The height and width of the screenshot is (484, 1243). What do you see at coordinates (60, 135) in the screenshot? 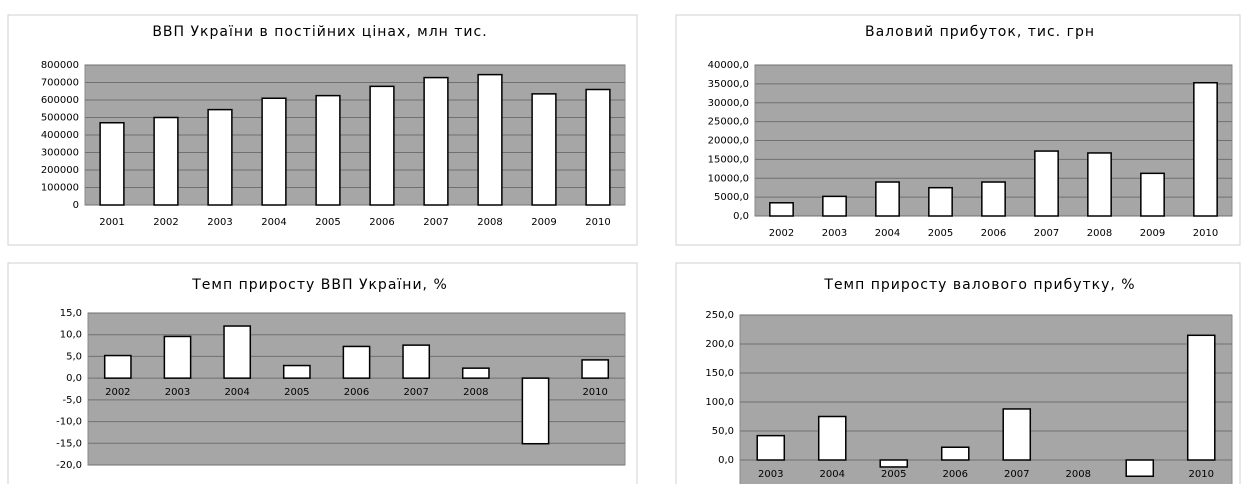
I see `y-tick-label: 400000` at bounding box center [60, 135].